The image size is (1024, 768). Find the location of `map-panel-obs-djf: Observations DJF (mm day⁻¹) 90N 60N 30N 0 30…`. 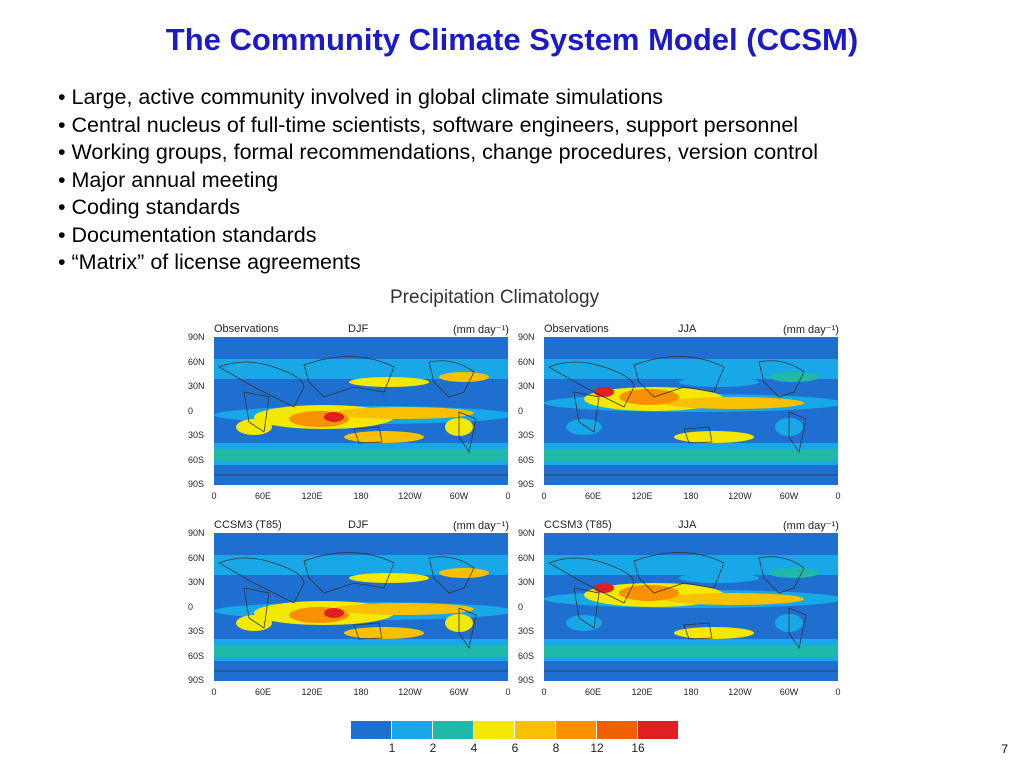

map-panel-obs-djf: Observations DJF (mm day⁻¹) 90N 60N 30N 0 30… is located at coordinates (353, 418).